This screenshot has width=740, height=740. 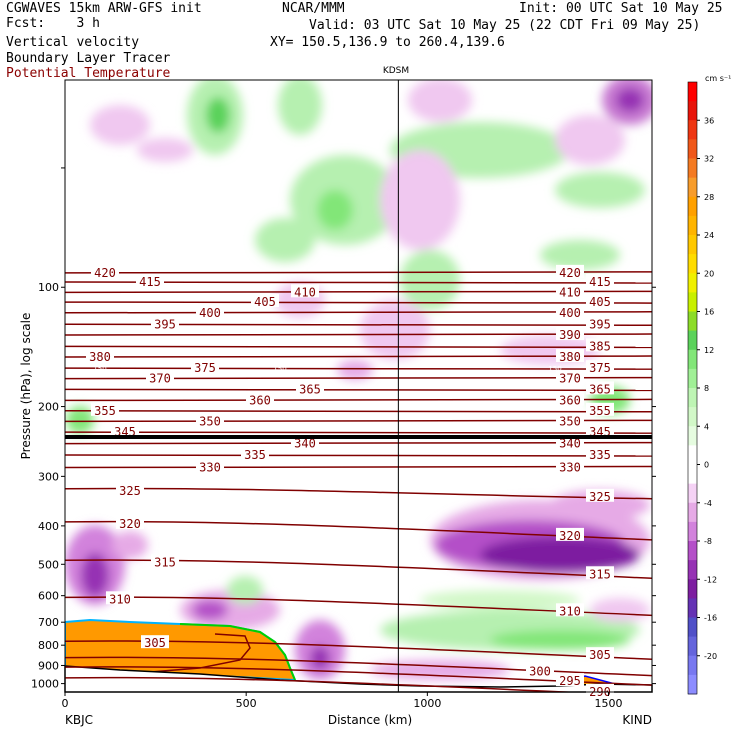 What do you see at coordinates (706, 465) in the screenshot?
I see `colorbar-tick-label: 0` at bounding box center [706, 465].